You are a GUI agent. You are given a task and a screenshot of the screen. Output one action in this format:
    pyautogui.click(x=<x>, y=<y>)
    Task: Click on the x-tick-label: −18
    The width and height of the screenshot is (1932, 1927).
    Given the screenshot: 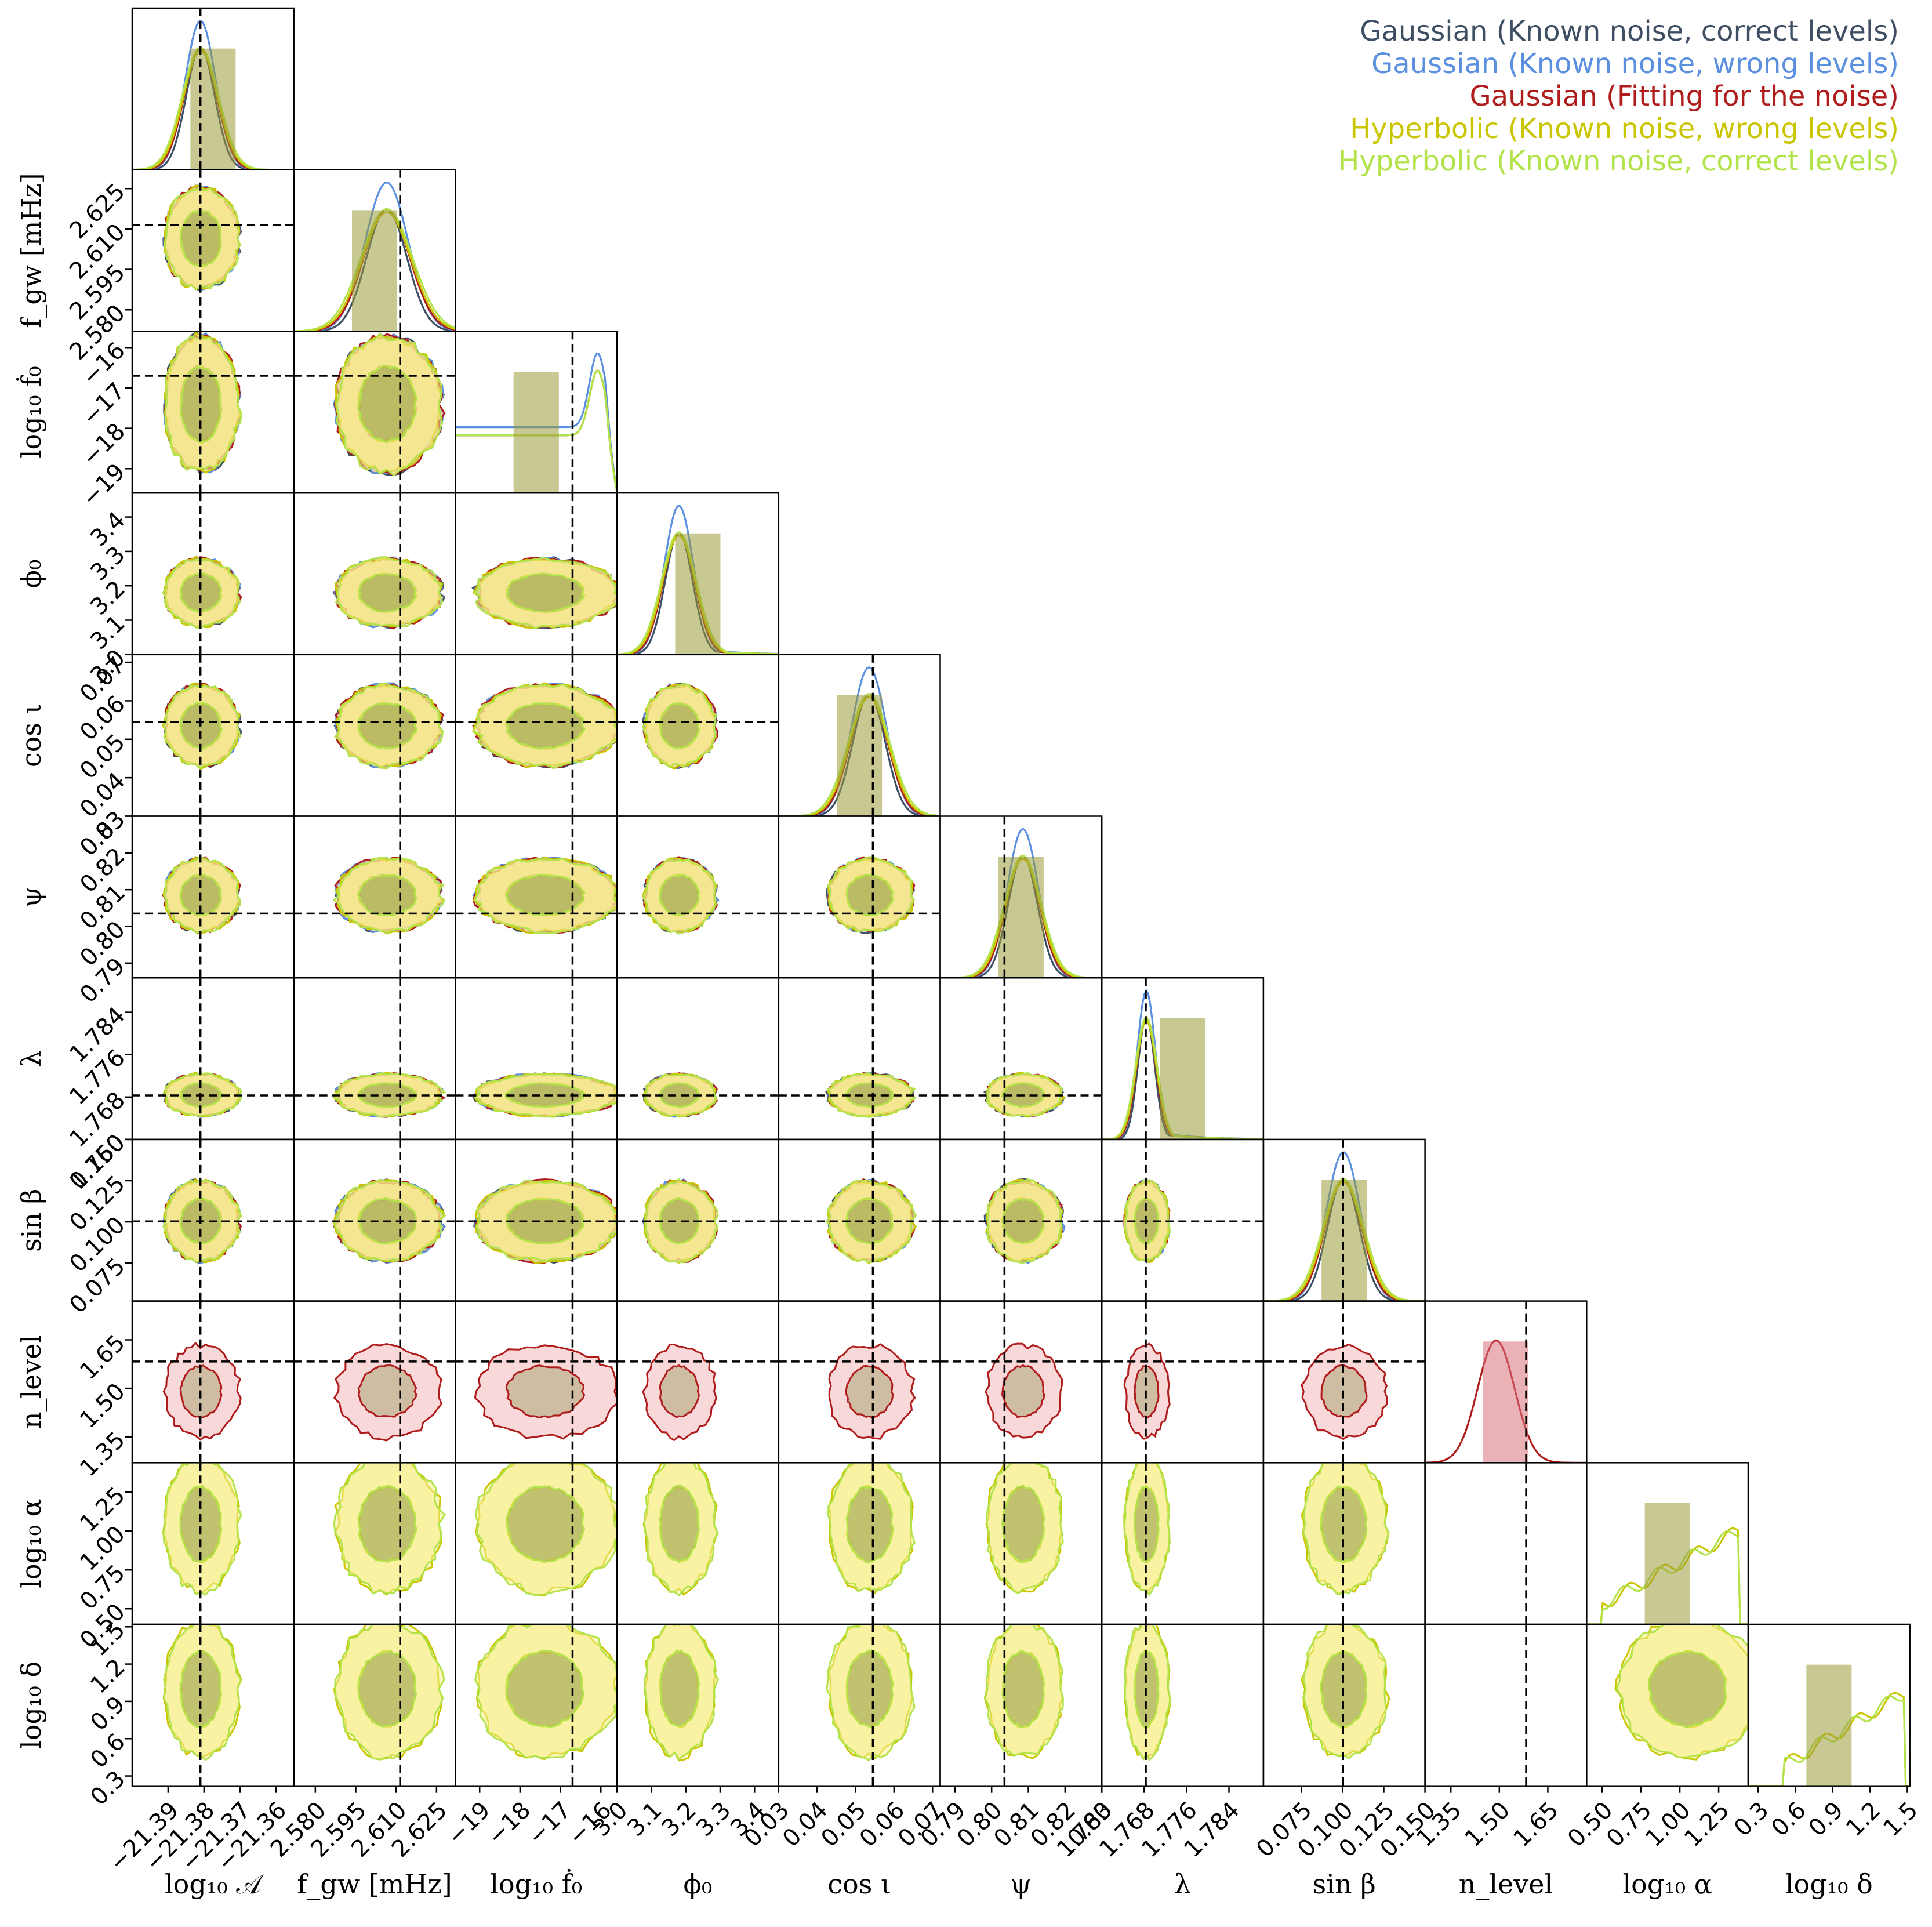 What is the action you would take?
    pyautogui.click(x=509, y=1823)
    